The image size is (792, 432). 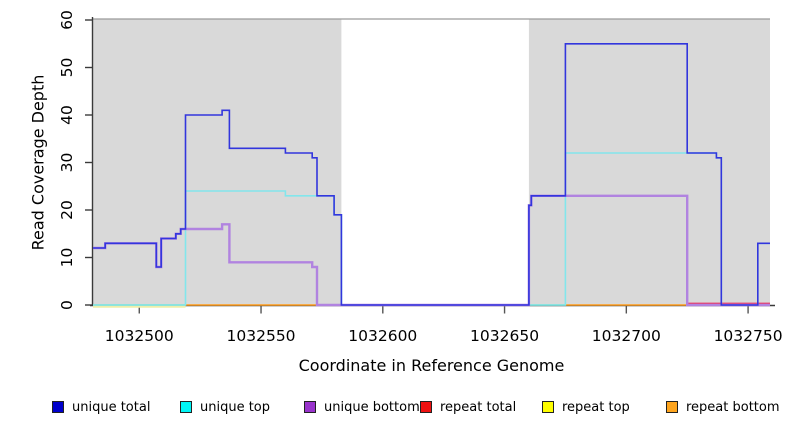 What do you see at coordinates (382, 336) in the screenshot?
I see `x-axis-tick-label: 1032600` at bounding box center [382, 336].